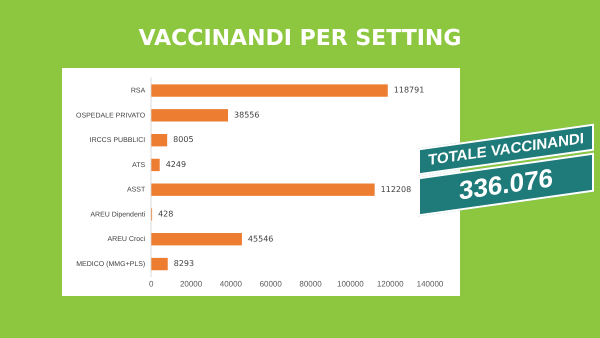  Describe the element at coordinates (183, 139) in the screenshot. I see `data-label: 8005` at that location.